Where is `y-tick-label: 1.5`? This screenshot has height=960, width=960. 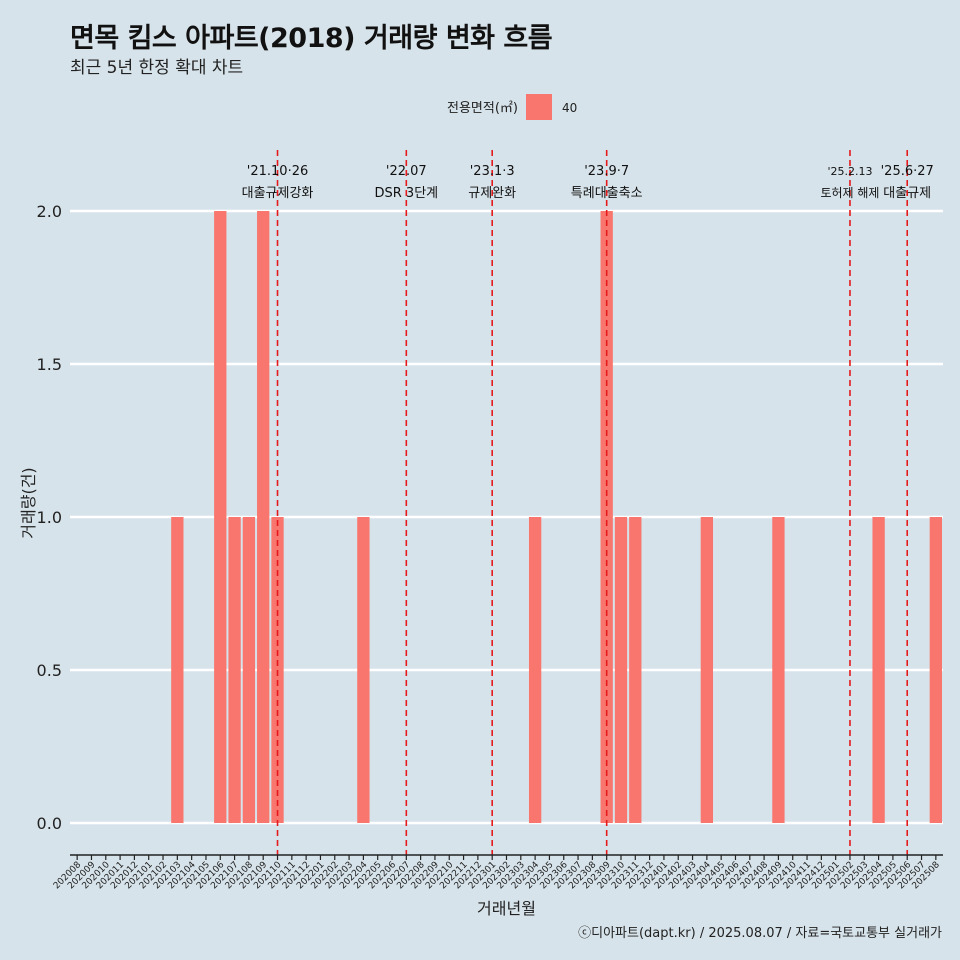 y-tick-label: 1.5 is located at coordinates (49, 364).